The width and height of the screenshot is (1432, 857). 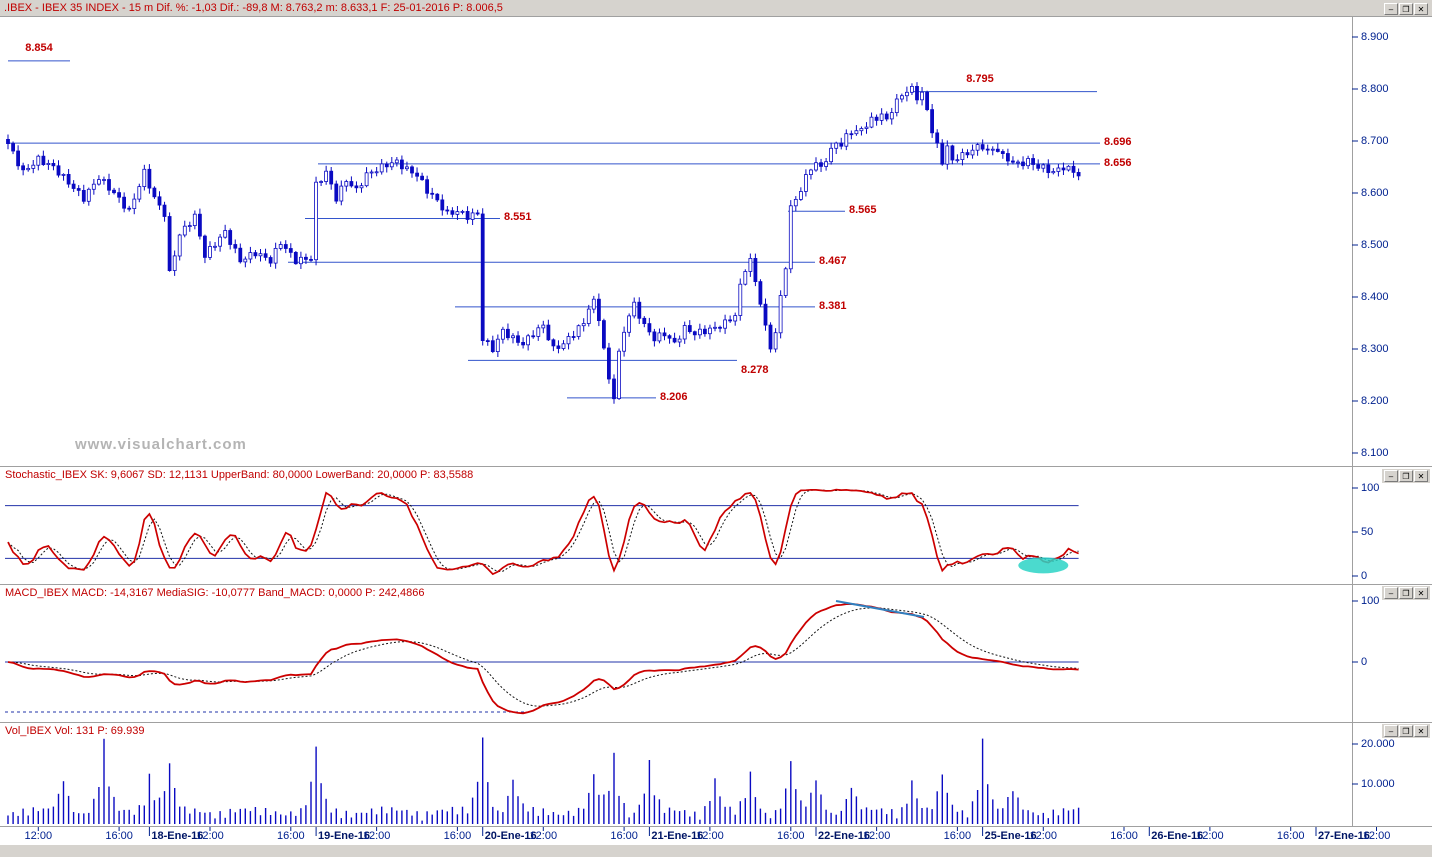 What do you see at coordinates (1367, 532) in the screenshot?
I see `stochastic-axis-label: 50` at bounding box center [1367, 532].